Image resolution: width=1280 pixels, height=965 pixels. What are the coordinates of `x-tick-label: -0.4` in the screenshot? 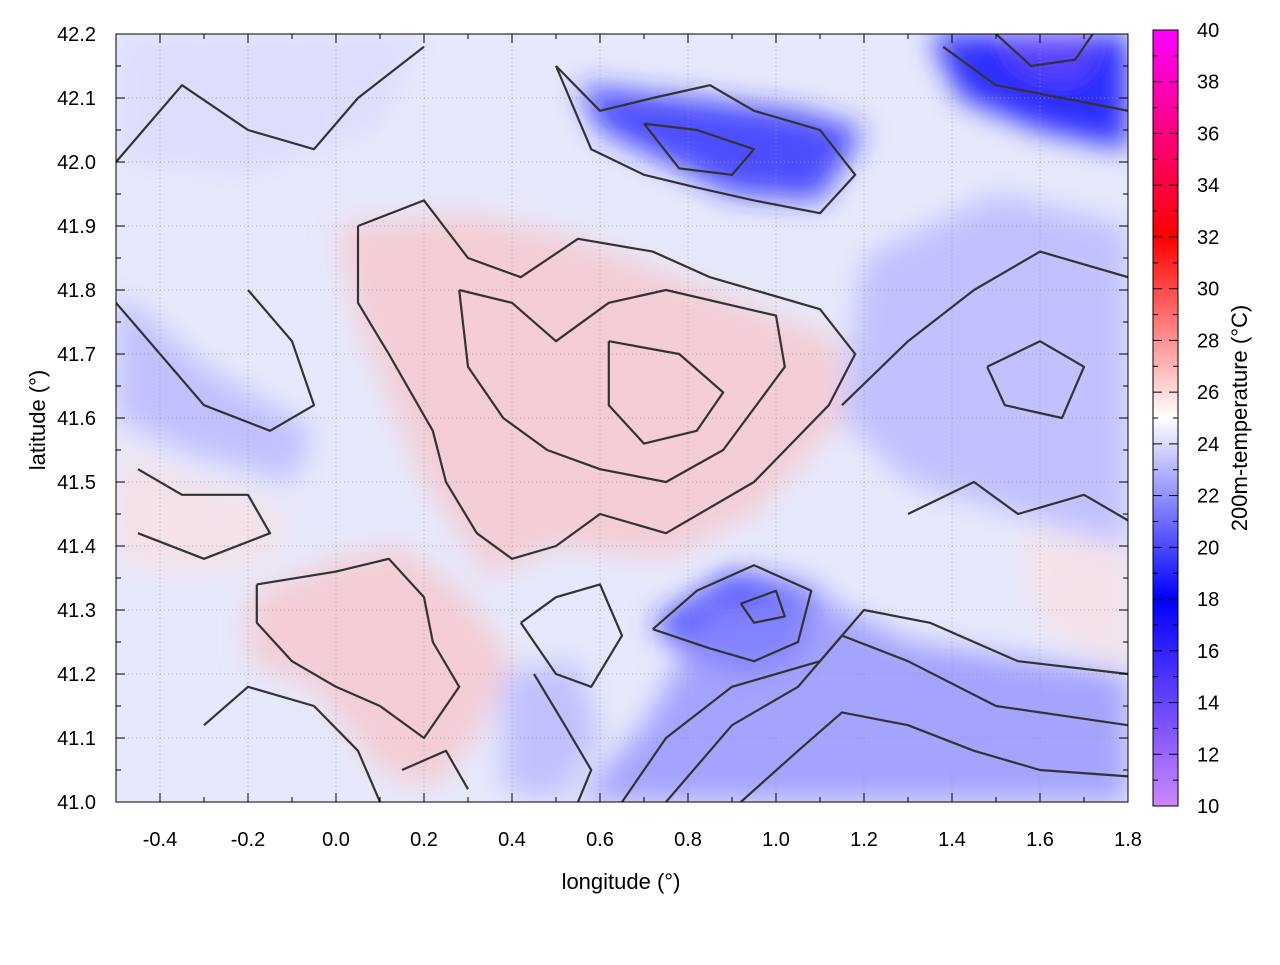 It's located at (160, 840).